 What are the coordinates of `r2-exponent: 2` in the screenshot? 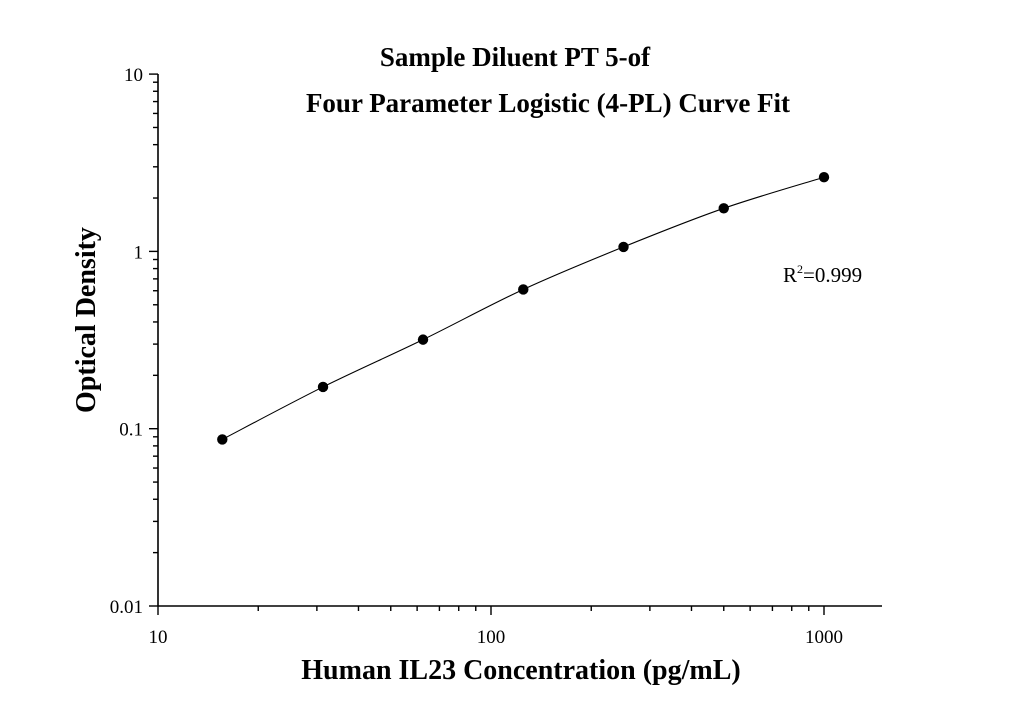 It's located at (800, 269).